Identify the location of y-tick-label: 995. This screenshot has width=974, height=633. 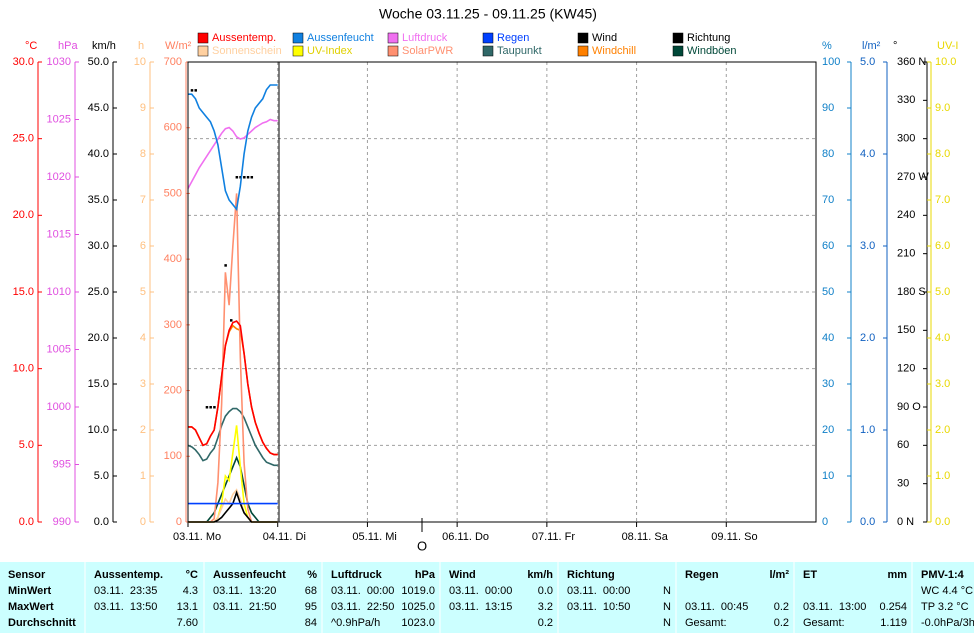
(62, 464).